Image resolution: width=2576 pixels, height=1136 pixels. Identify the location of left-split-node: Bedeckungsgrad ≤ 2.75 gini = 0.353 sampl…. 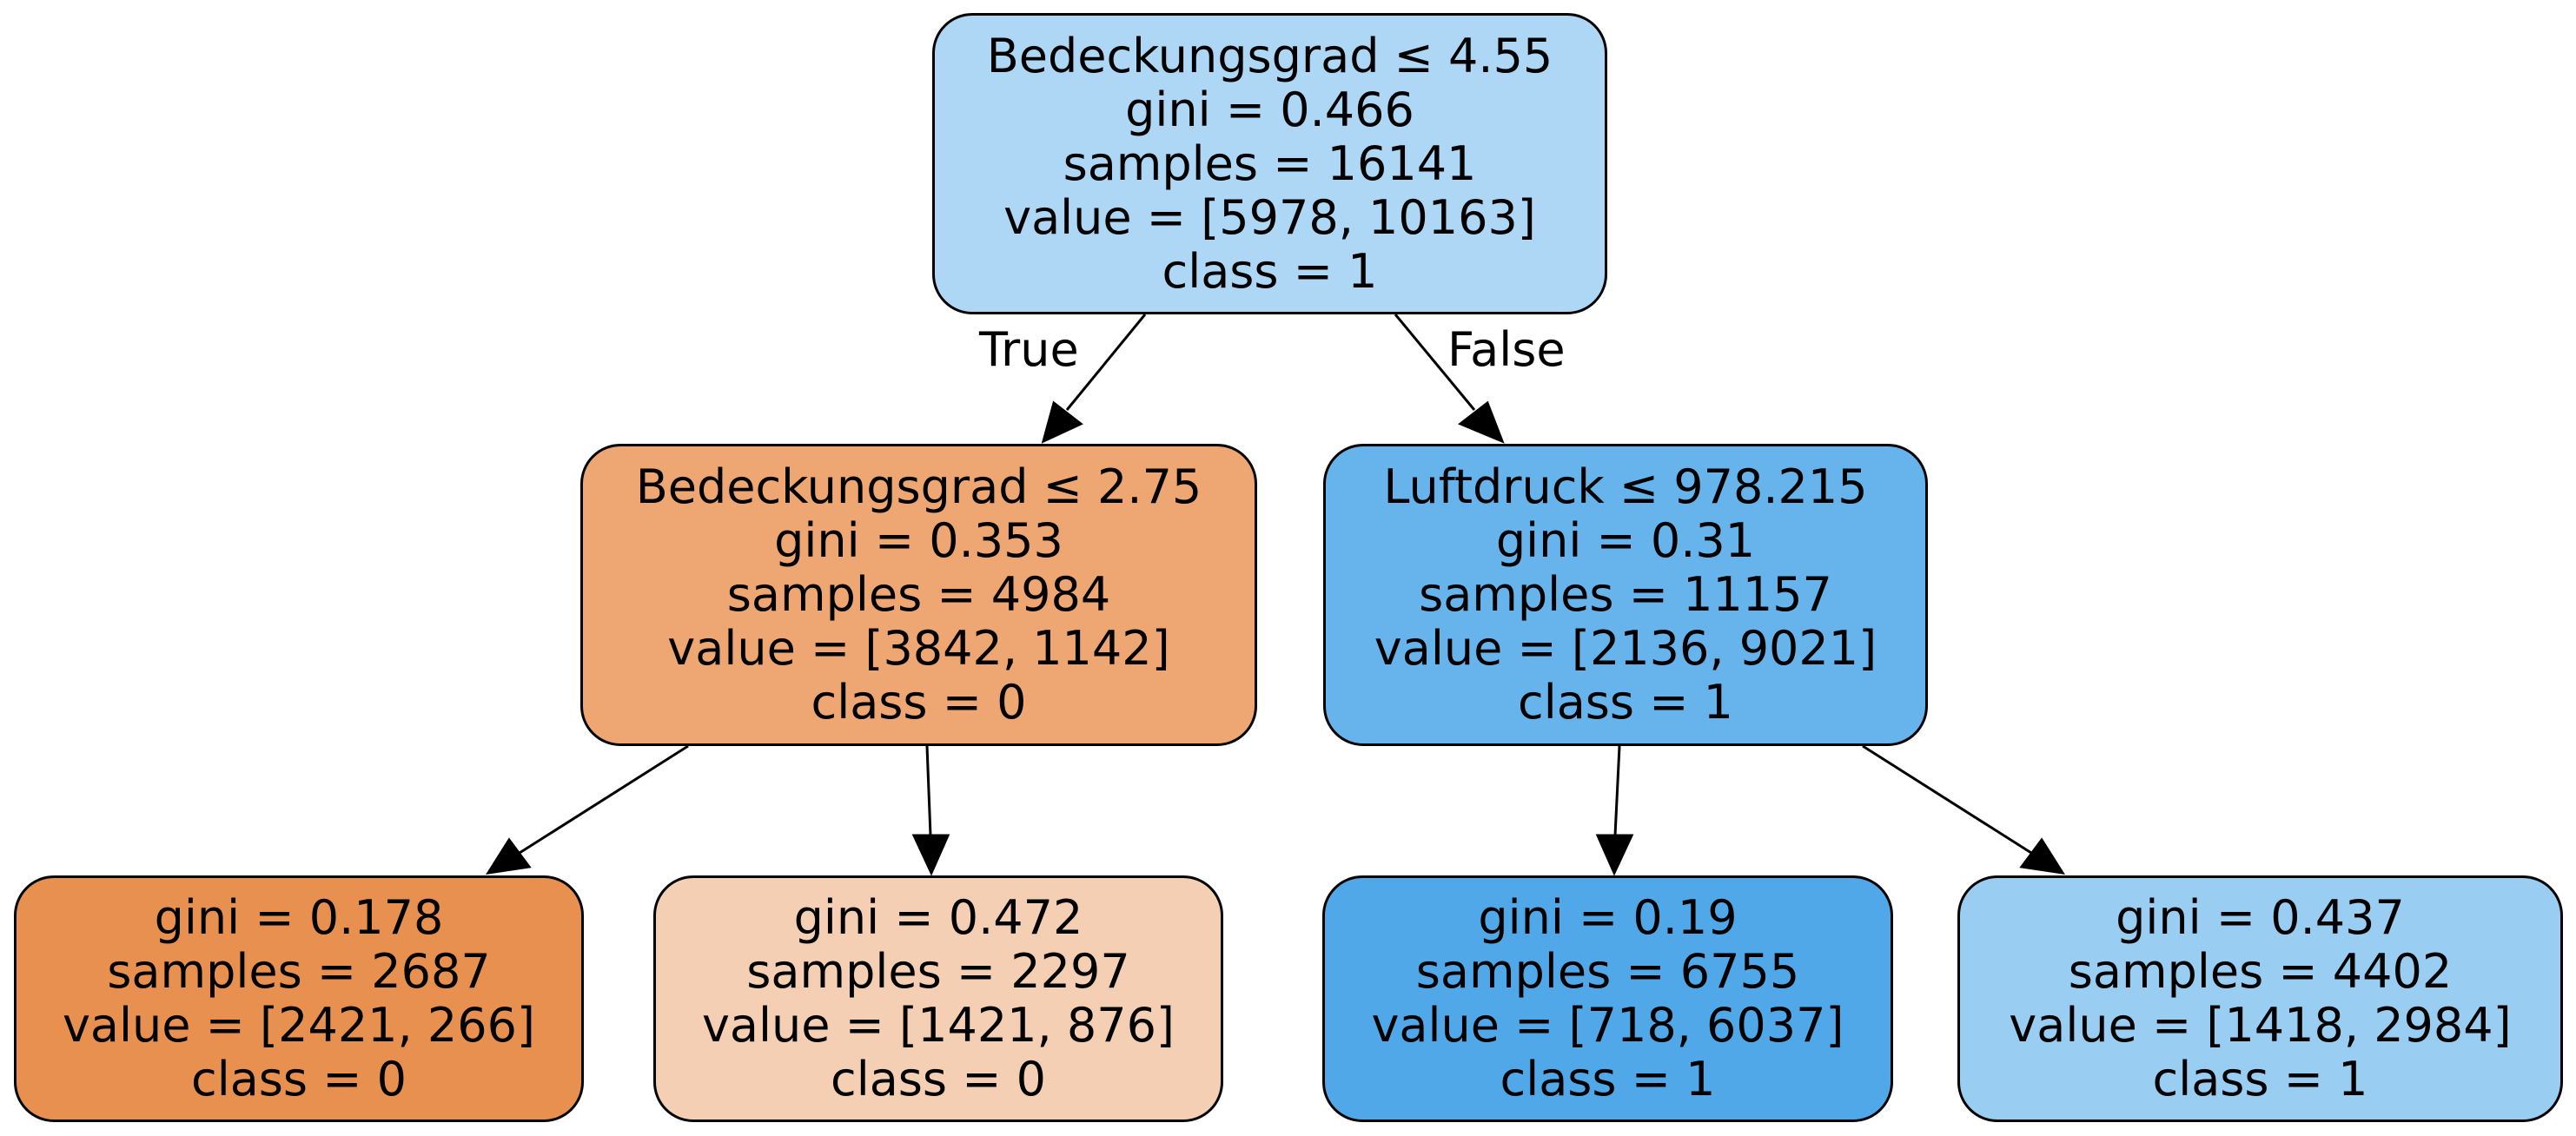
(918, 595).